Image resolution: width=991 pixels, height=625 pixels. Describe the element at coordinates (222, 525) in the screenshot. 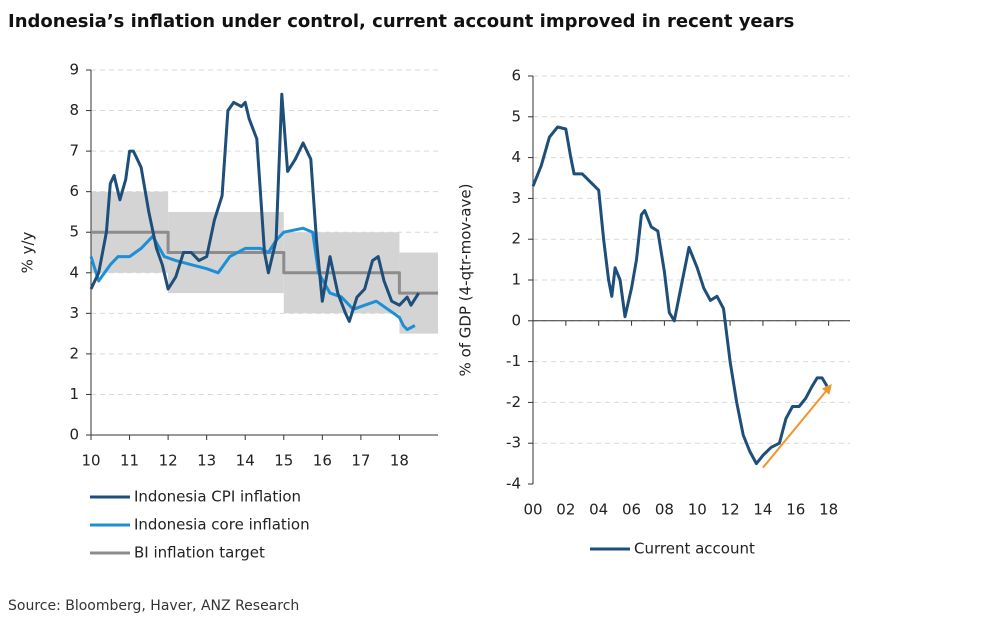

I see `legend-label: Indonesia core inflation` at that location.